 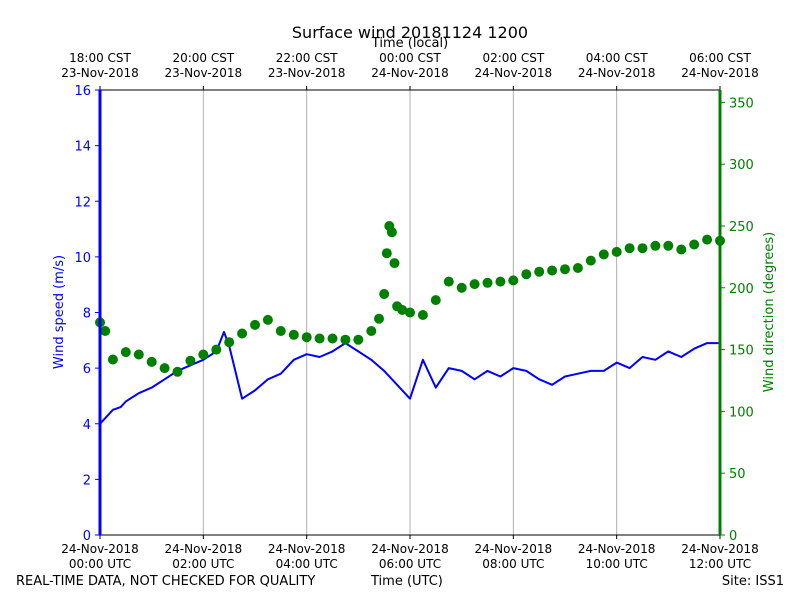 I want to click on bottom-tick-label: 04:00 UTC, so click(x=307, y=564).